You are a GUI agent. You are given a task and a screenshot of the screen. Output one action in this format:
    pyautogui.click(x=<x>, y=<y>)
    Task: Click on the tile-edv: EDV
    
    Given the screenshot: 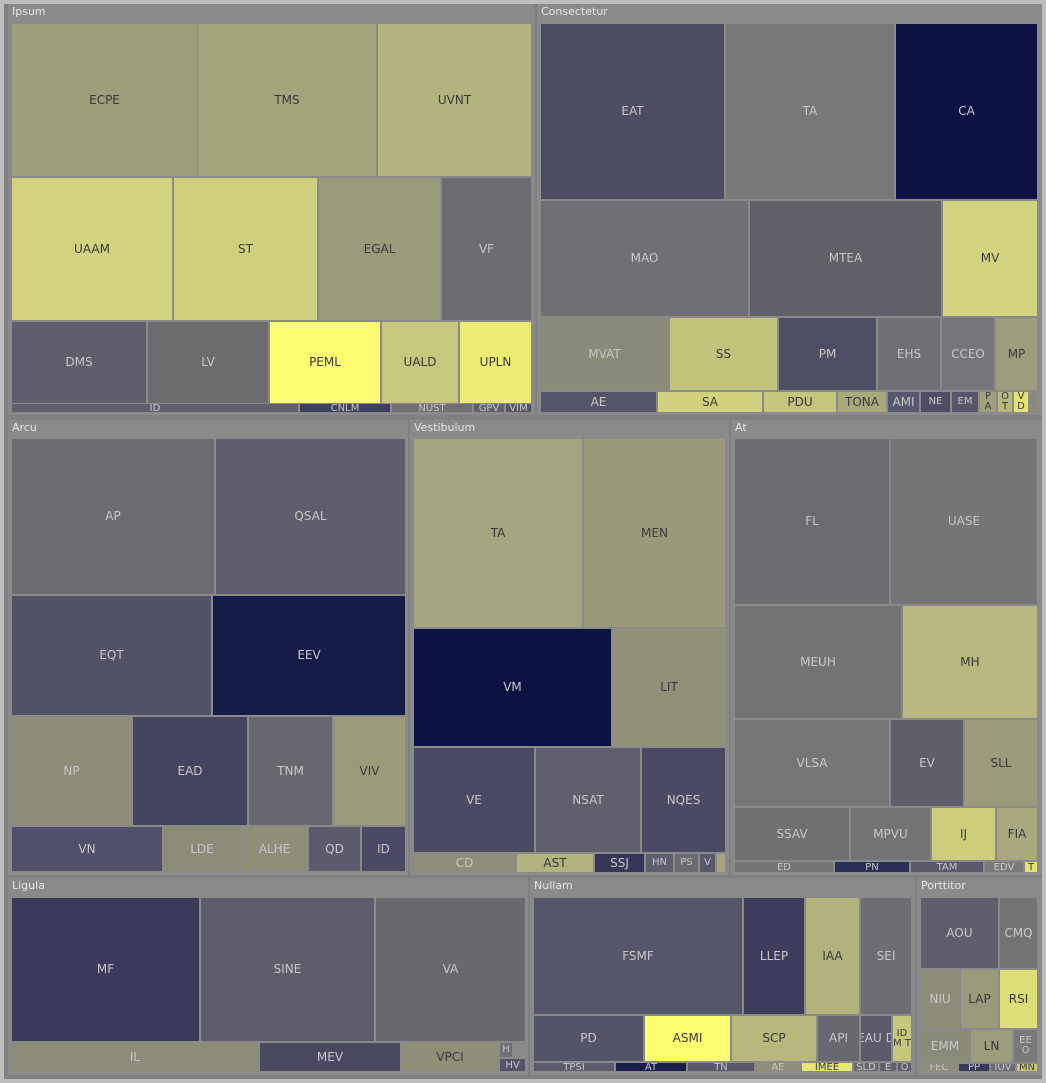 What is the action you would take?
    pyautogui.click(x=1004, y=867)
    